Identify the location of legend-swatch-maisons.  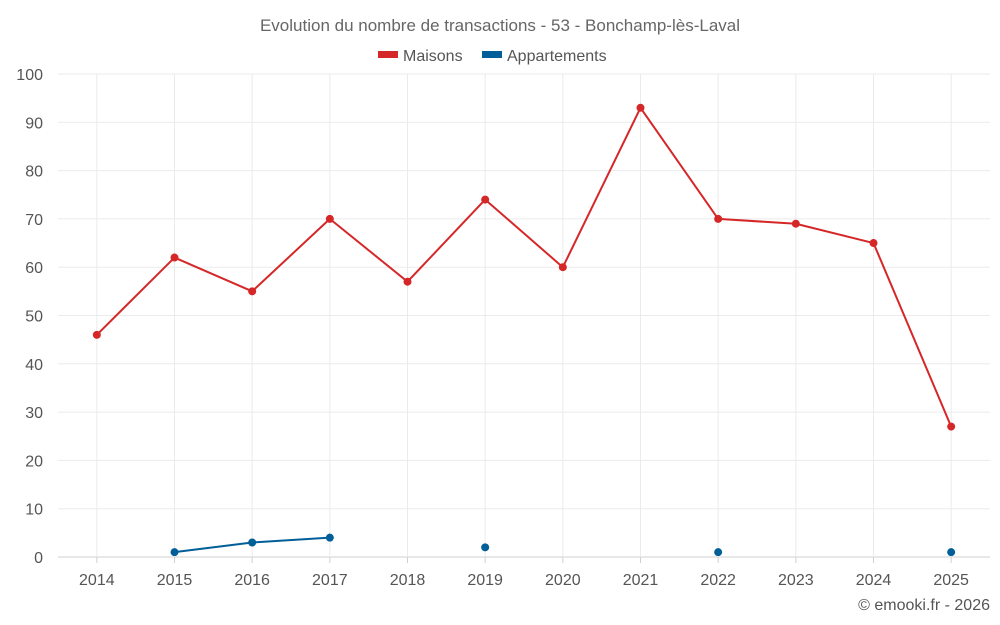
(388, 54).